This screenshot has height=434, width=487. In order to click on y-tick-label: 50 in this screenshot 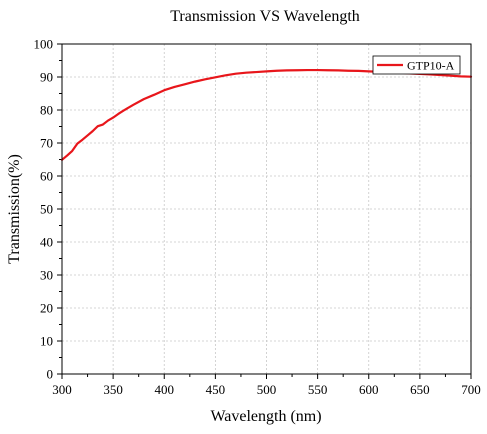, I will do `click(46, 209)`.